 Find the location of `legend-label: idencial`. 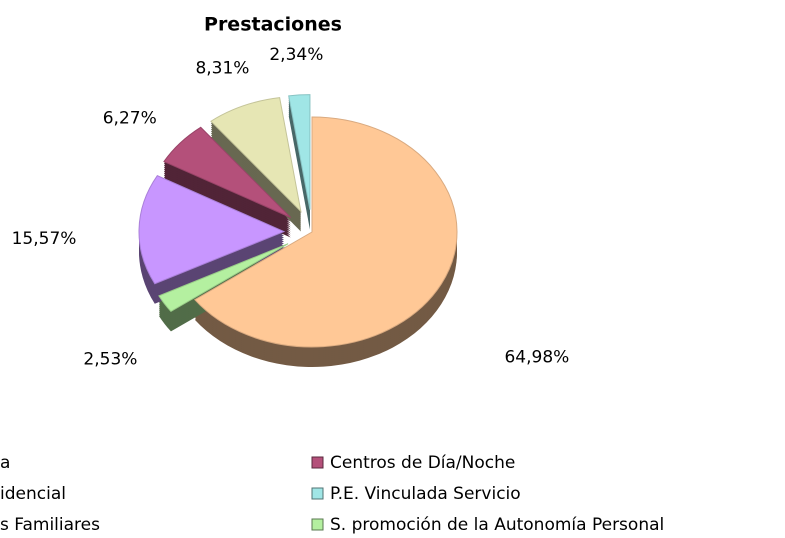

legend-label: idencial is located at coordinates (33, 494).